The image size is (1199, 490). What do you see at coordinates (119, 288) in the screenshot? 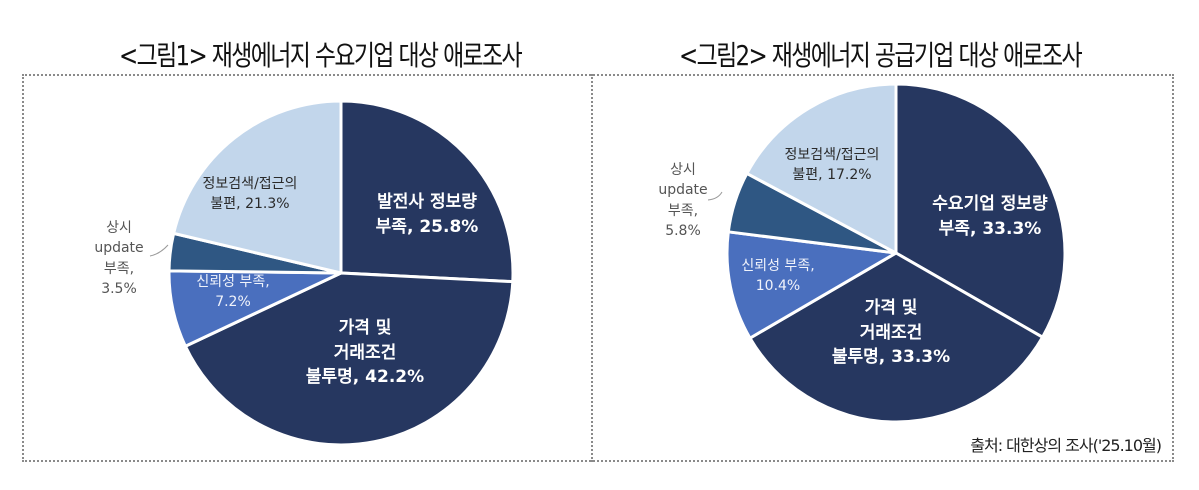
I see `label-line: 3.5%` at bounding box center [119, 288].